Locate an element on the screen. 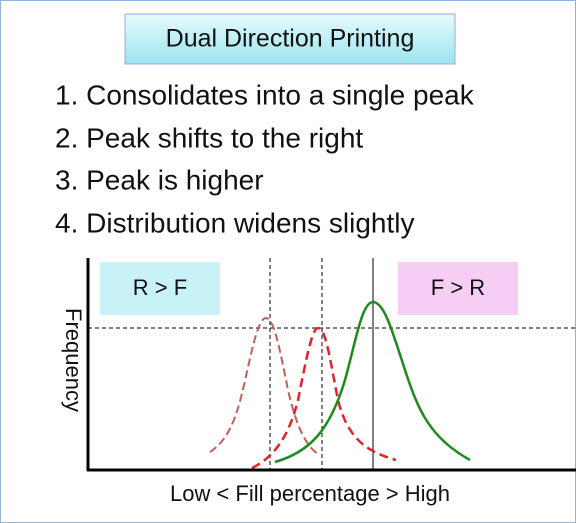 This screenshot has height=523, width=576. y-axis-label: Frequency is located at coordinates (73, 360).